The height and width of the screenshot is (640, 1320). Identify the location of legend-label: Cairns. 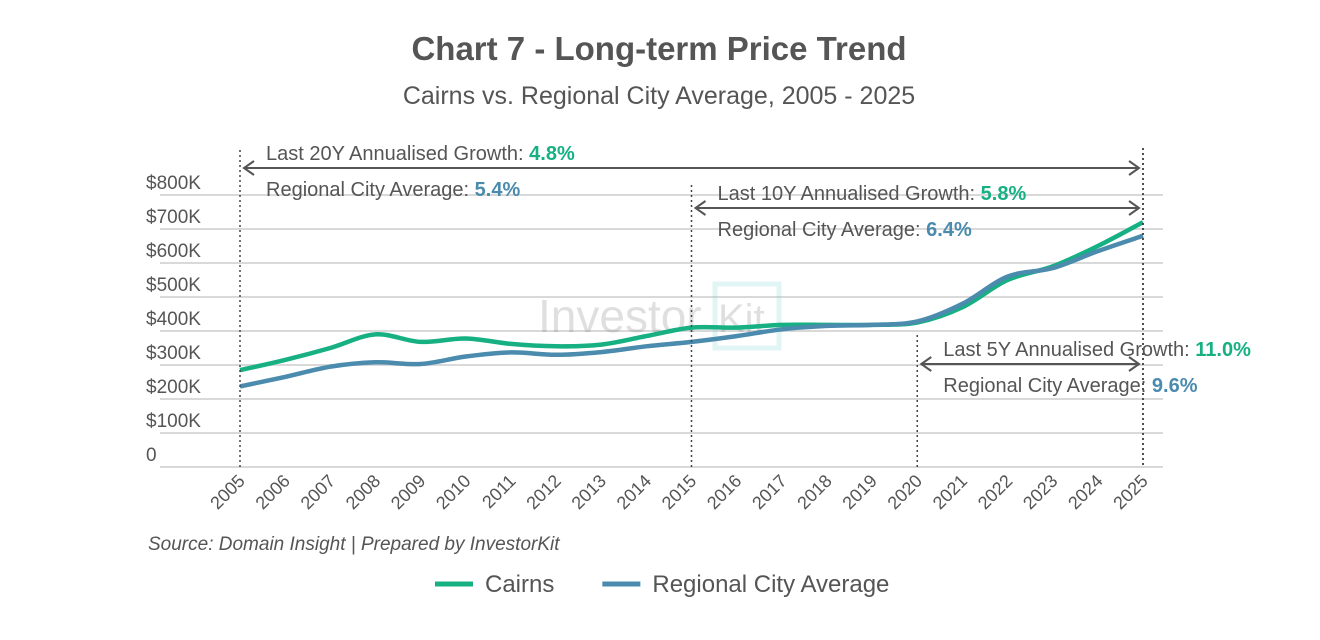
(519, 584).